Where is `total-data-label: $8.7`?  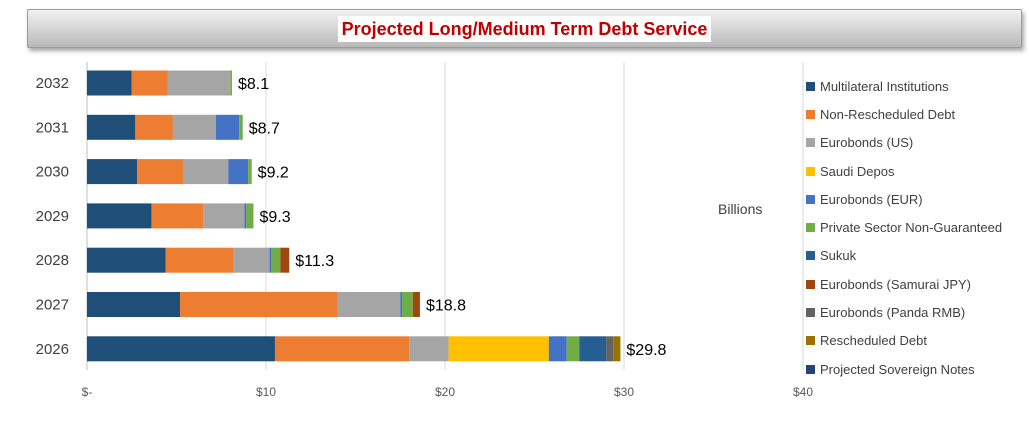
total-data-label: $8.7 is located at coordinates (264, 128).